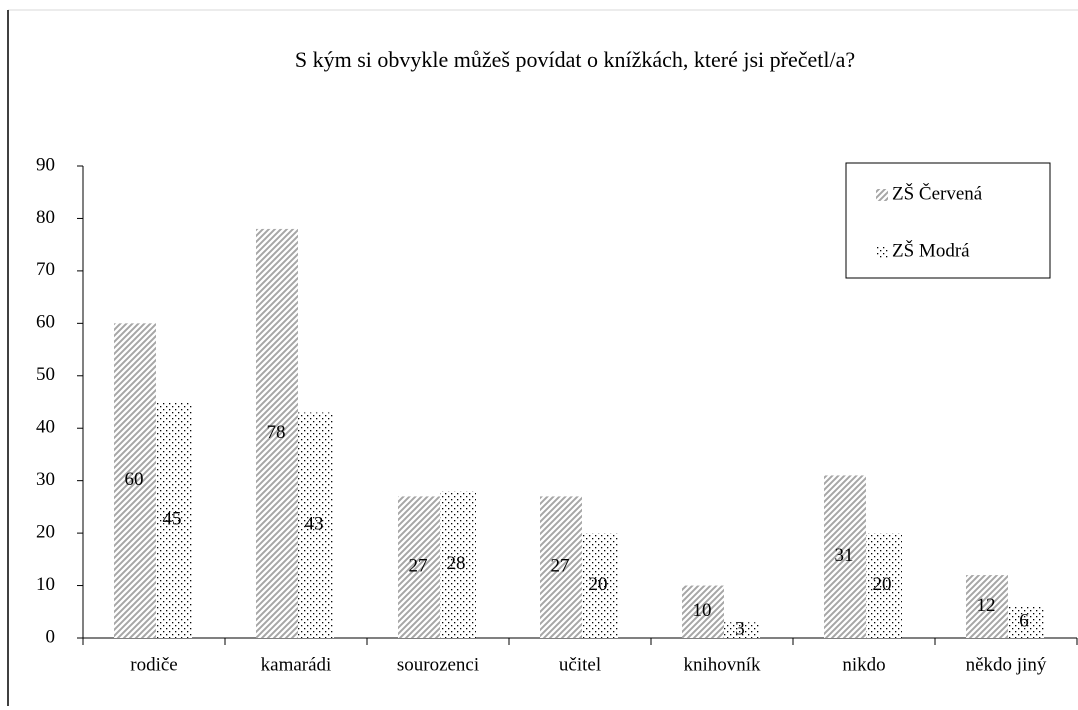  What do you see at coordinates (45, 531) in the screenshot?
I see `y-tick-label: 20` at bounding box center [45, 531].